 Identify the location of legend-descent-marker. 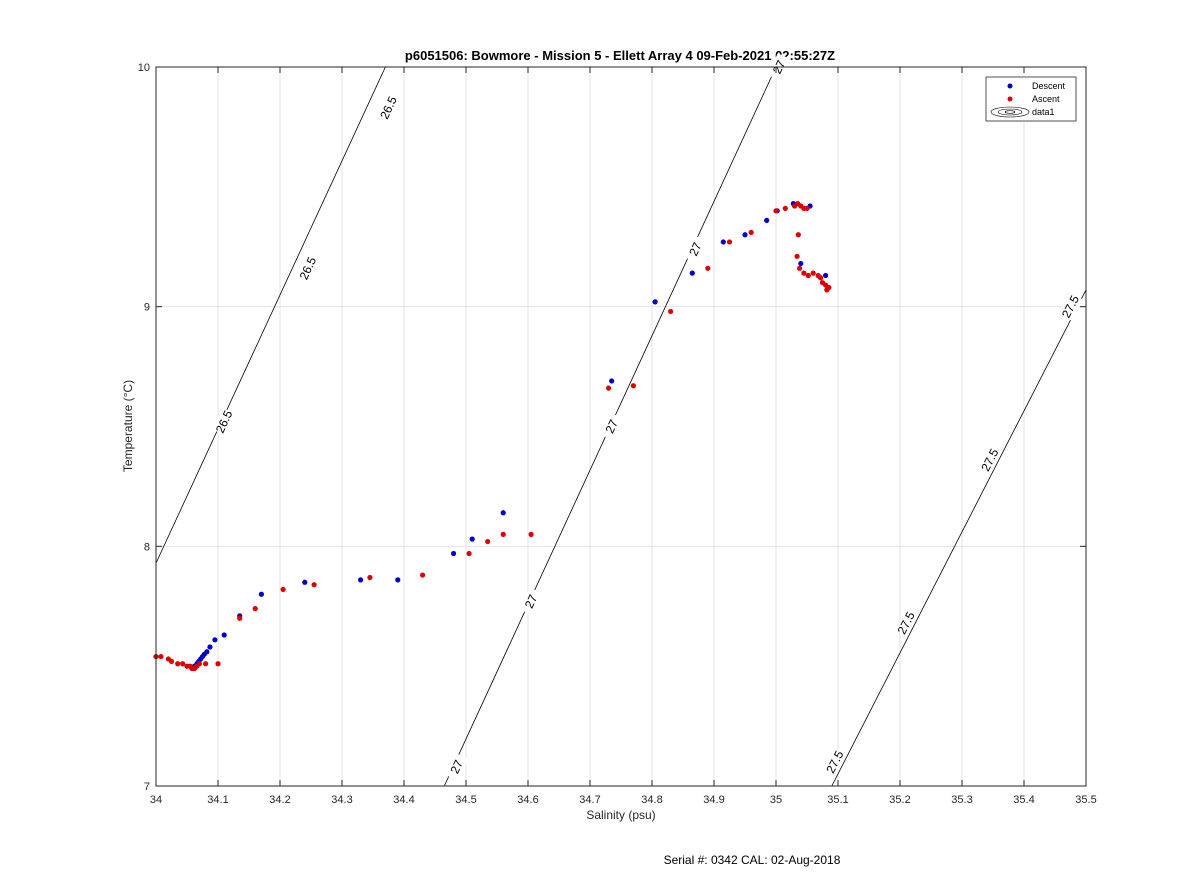
(1010, 86).